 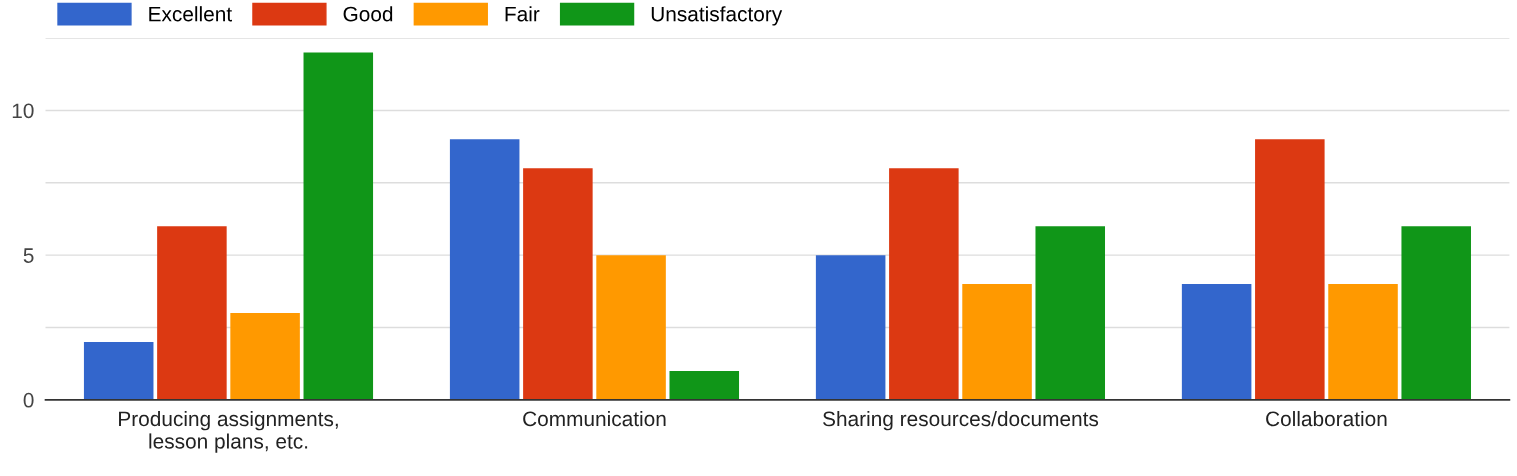 I want to click on y-tick-label: 10, so click(x=23, y=111).